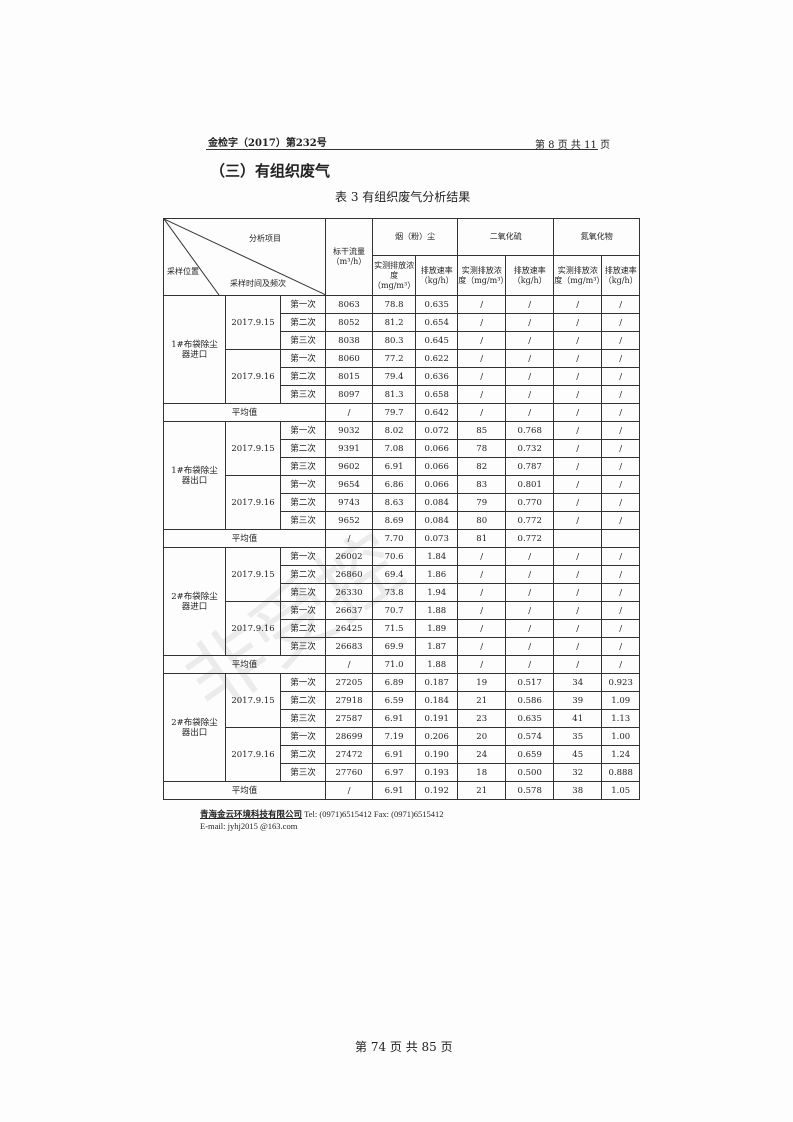 This screenshot has height=1122, width=793. I want to click on document-number: 金检字（2017）第232号, so click(267, 143).